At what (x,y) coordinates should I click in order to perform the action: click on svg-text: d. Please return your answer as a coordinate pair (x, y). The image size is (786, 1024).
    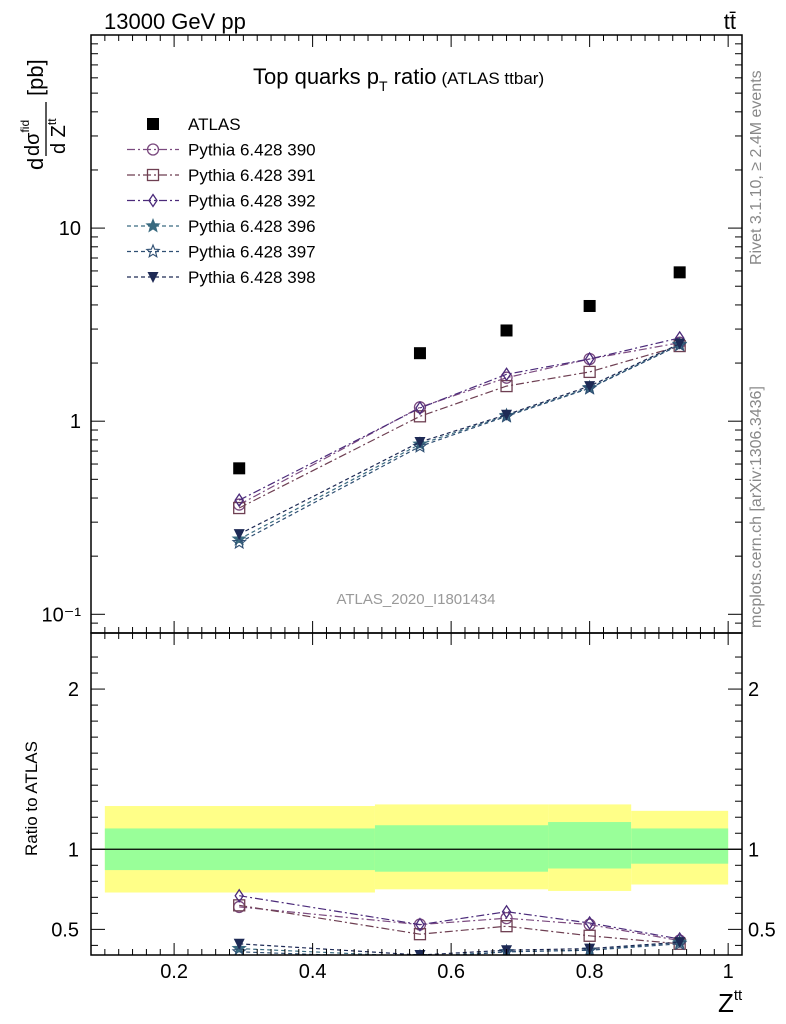
    Looking at the image, I should click on (35, 164).